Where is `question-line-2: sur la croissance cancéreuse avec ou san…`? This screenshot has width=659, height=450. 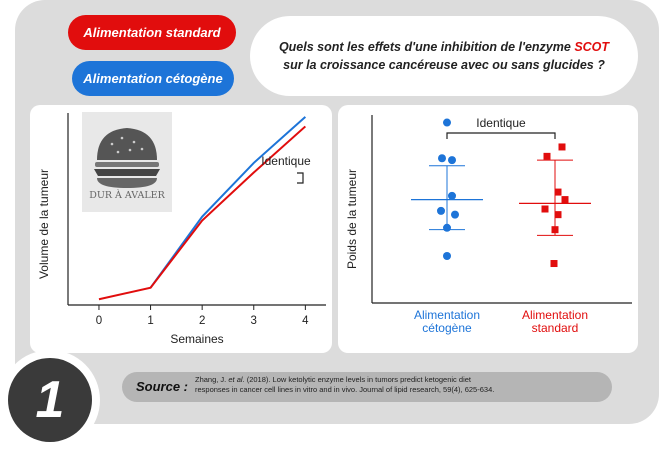 question-line-2: sur la croissance cancéreuse avec ou san… is located at coordinates (444, 65).